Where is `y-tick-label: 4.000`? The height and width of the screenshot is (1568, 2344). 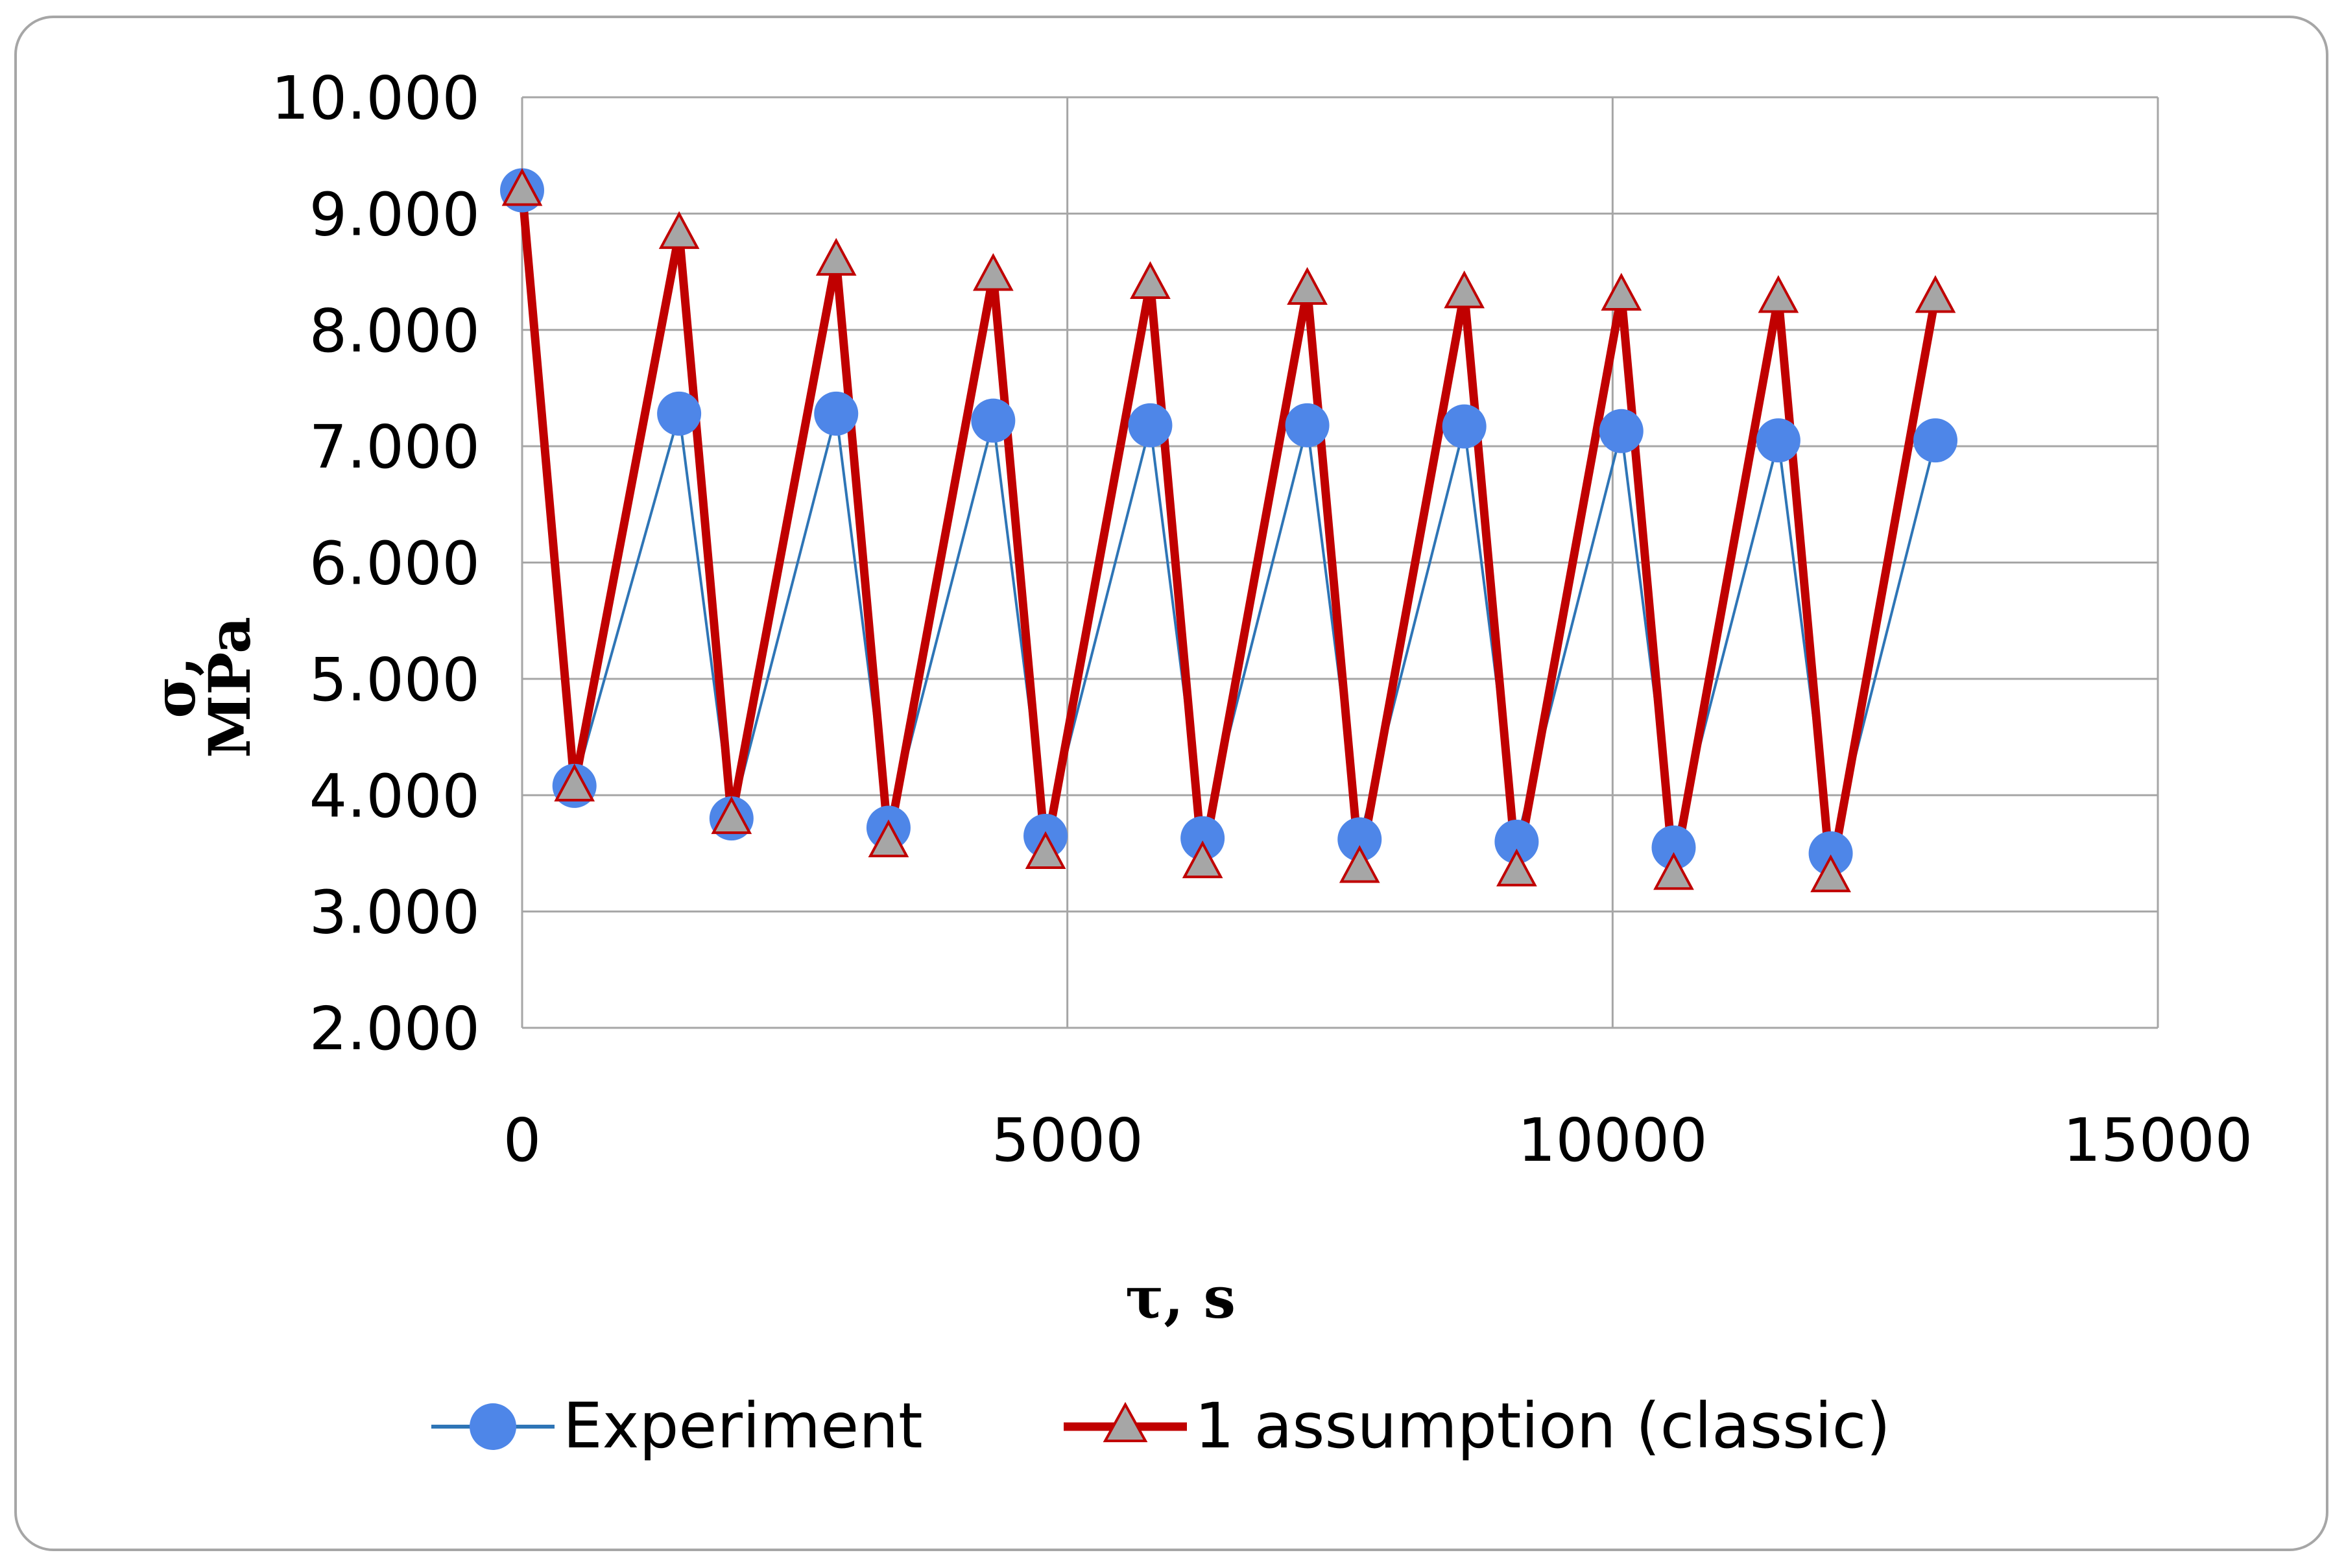 y-tick-label: 4.000 is located at coordinates (394, 796).